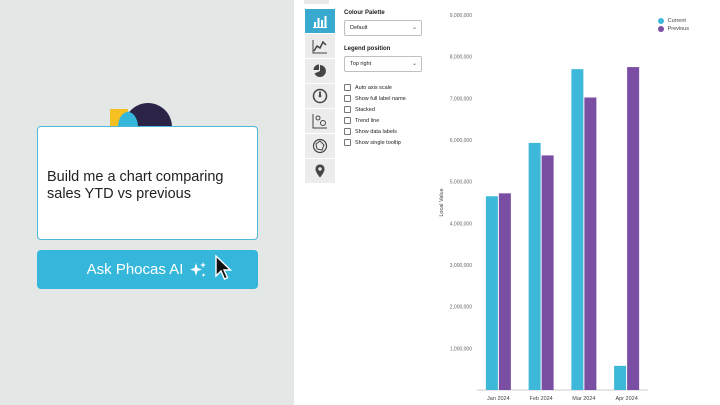  What do you see at coordinates (384, 109) in the screenshot?
I see `checkbox-stacked: Stacked` at bounding box center [384, 109].